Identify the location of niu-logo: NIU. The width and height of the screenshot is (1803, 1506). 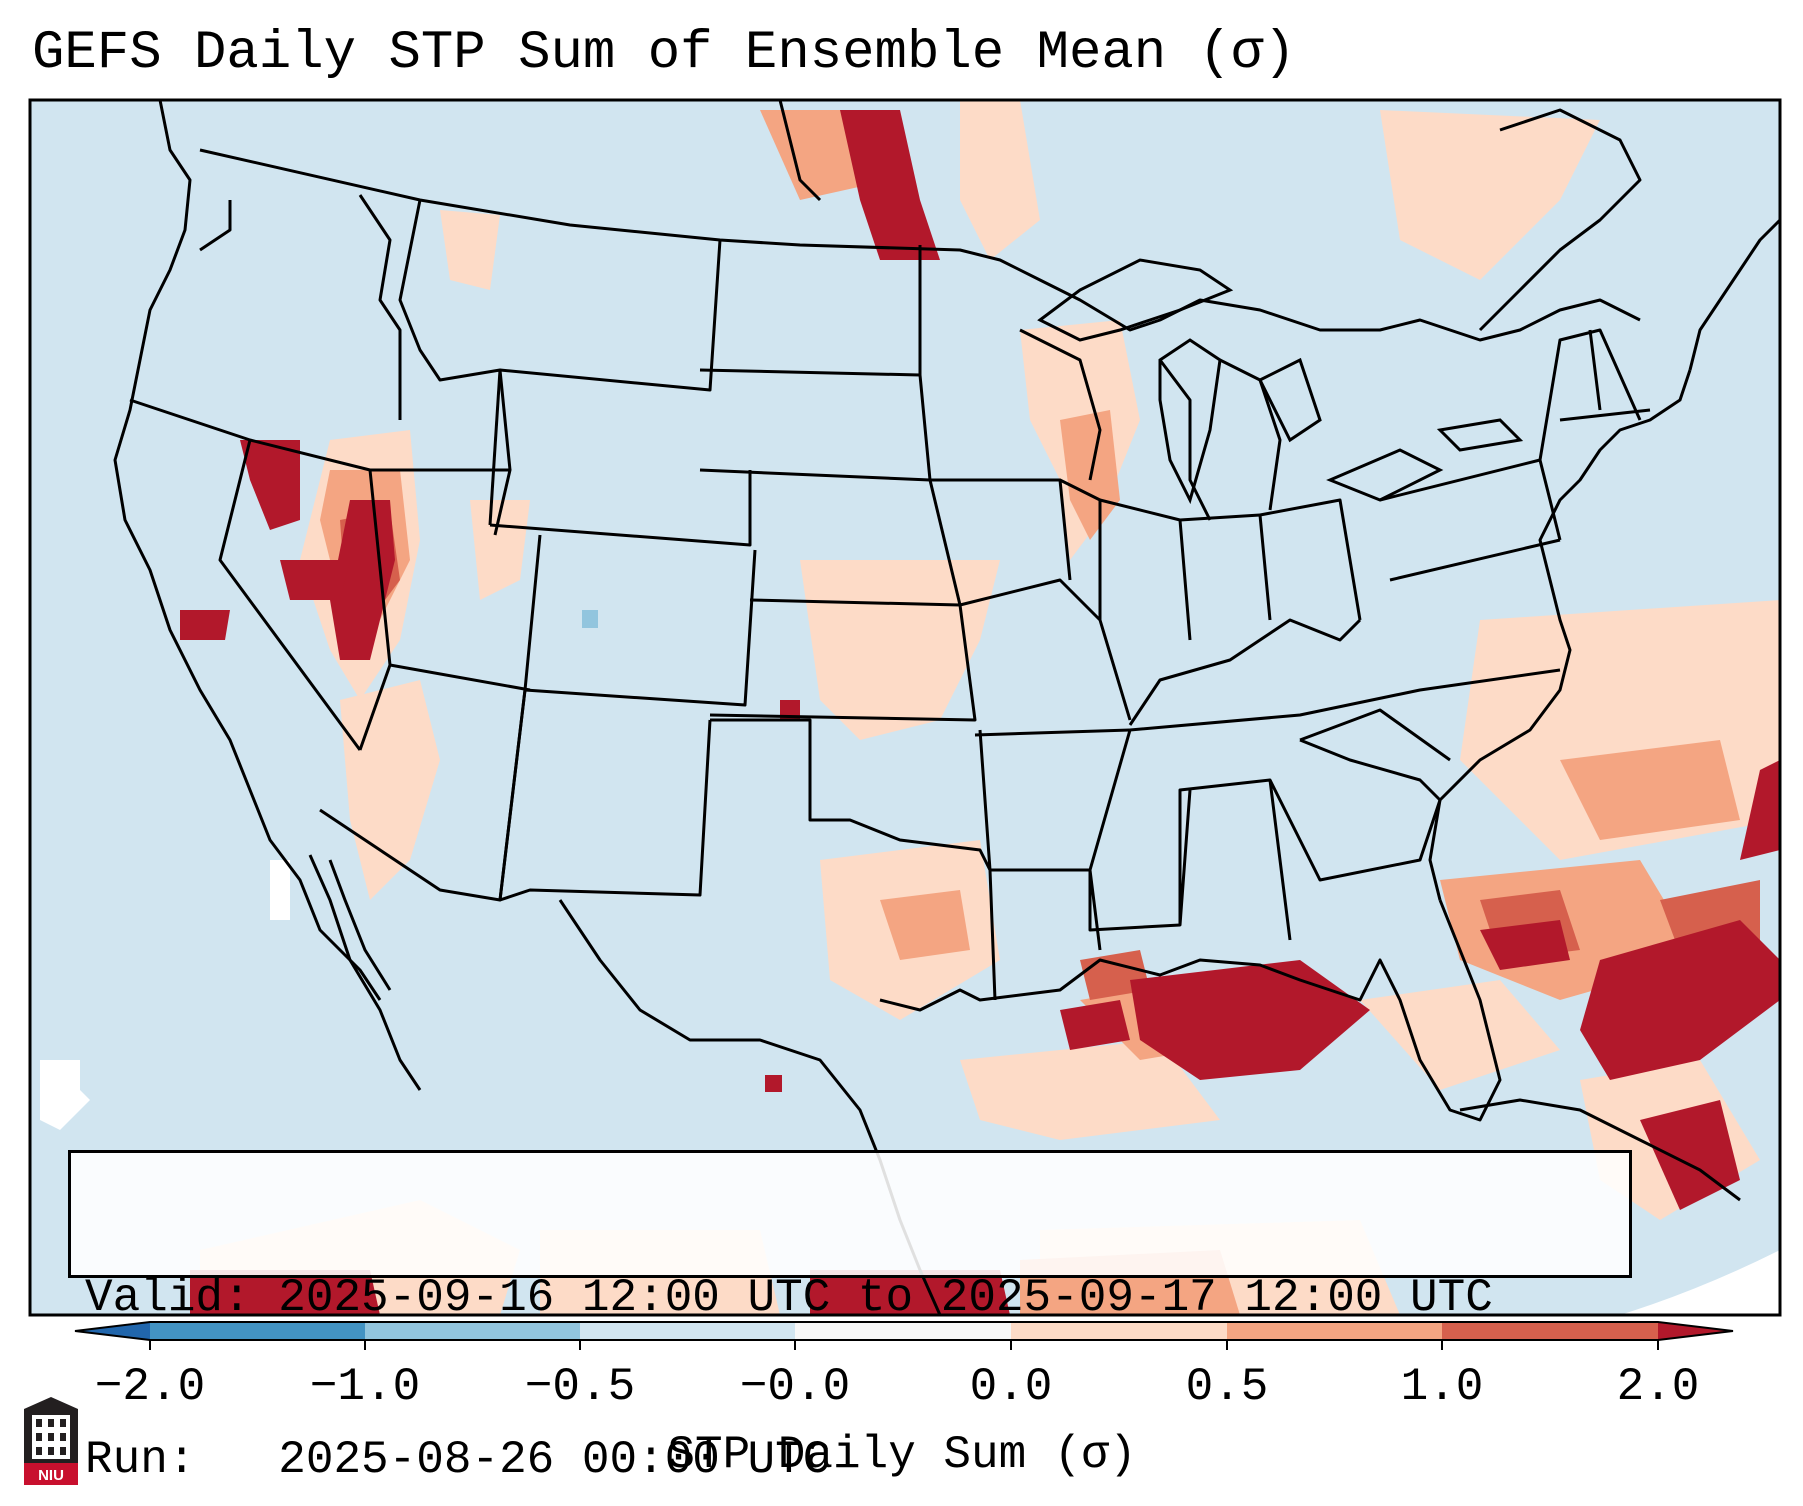
(51, 1442).